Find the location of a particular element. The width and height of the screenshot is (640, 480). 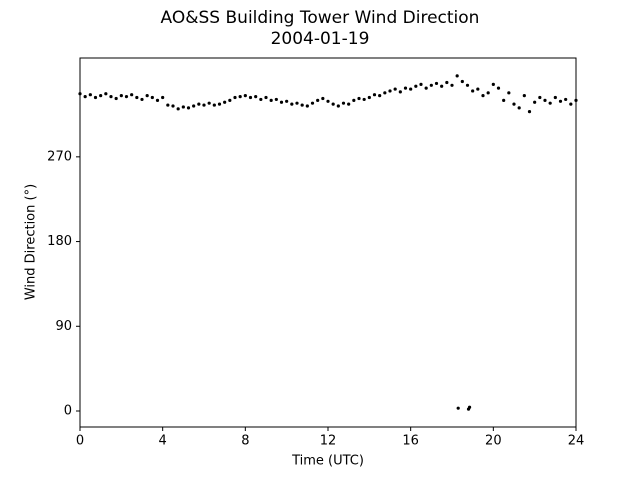

y-tick-label: 90 is located at coordinates (63, 326).